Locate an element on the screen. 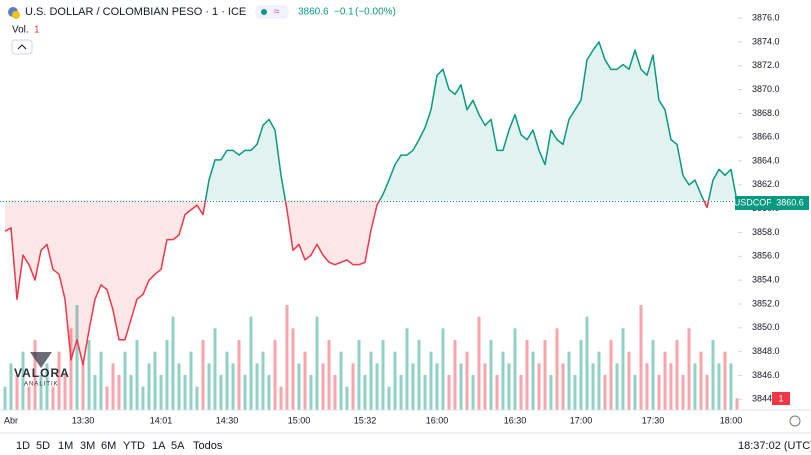  y-tick-label: 3854.0 is located at coordinates (766, 280).